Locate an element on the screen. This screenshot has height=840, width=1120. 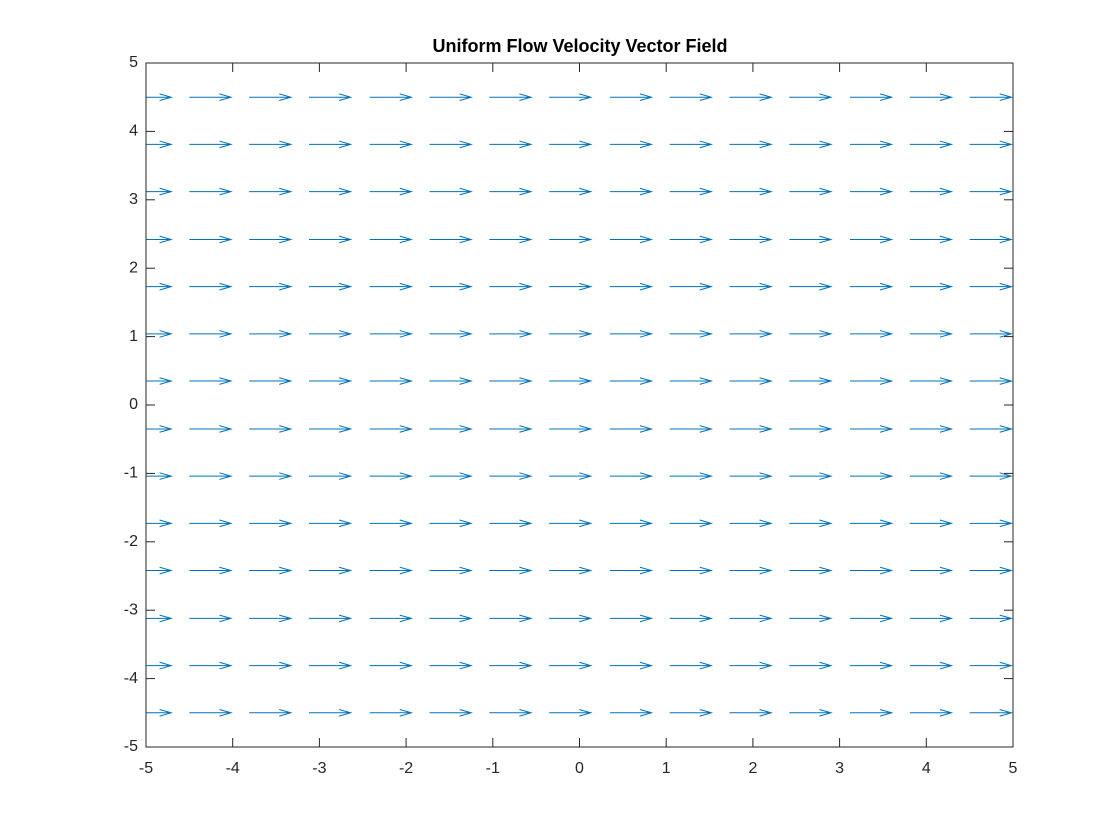
x-tick-label: -2 is located at coordinates (406, 768).